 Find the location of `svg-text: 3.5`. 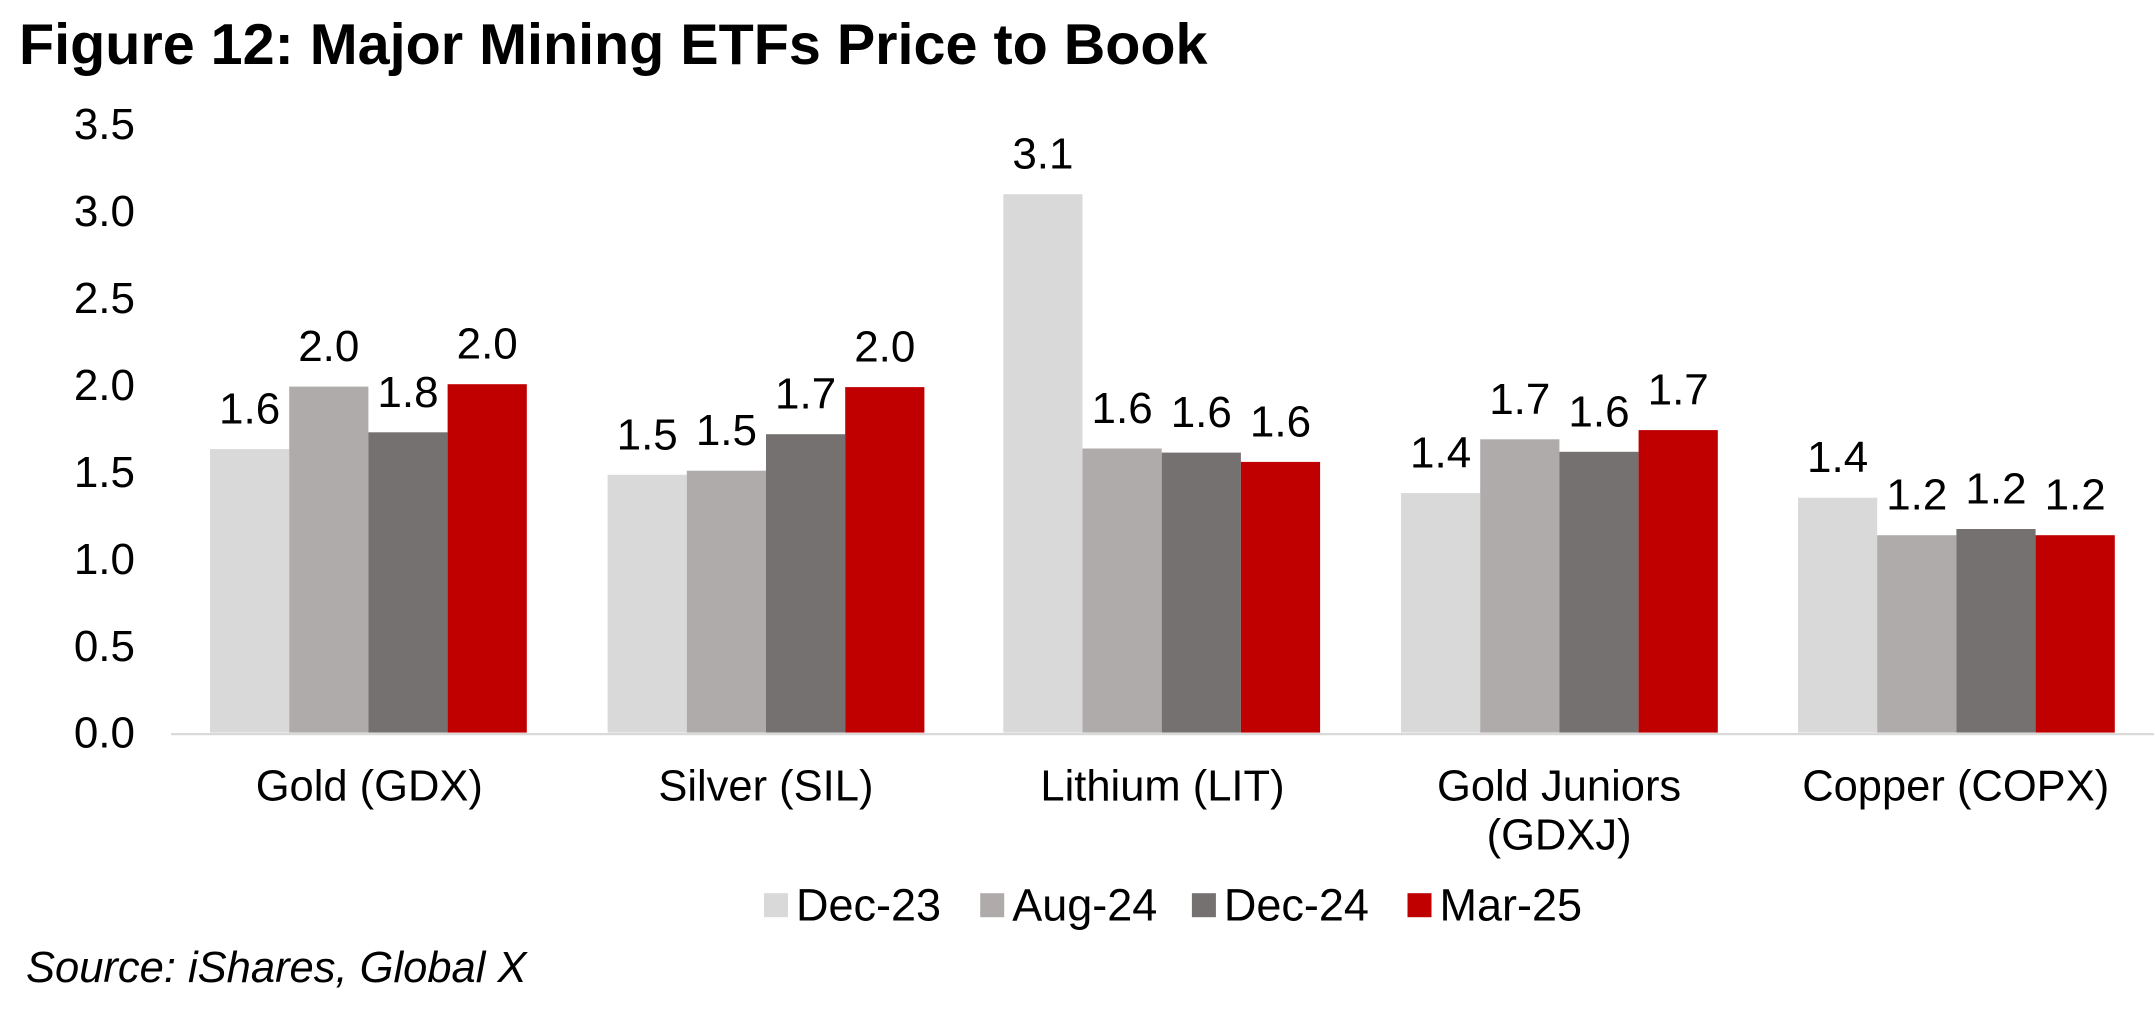

svg-text: 3.5 is located at coordinates (104, 124).